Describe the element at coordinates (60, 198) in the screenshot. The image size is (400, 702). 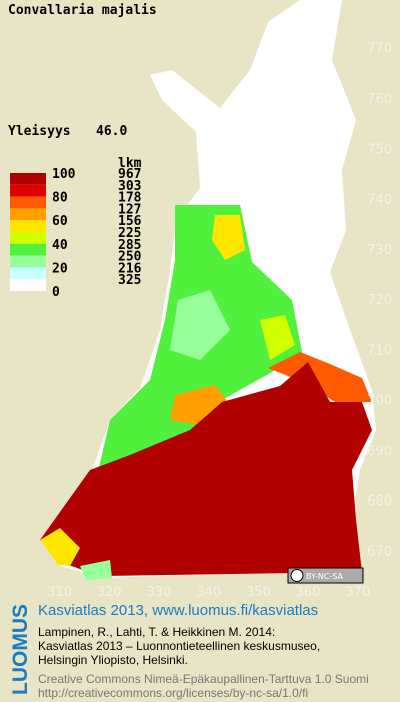
I see `legend-tick-label: 80` at that location.